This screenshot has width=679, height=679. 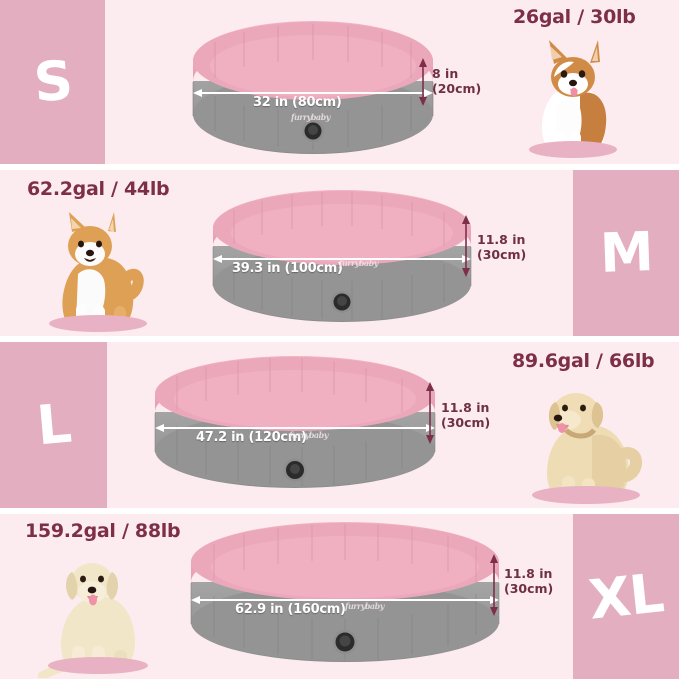 What do you see at coordinates (308, 435) in the screenshot?
I see `brand-logo-l: furrybaby` at bounding box center [308, 435].